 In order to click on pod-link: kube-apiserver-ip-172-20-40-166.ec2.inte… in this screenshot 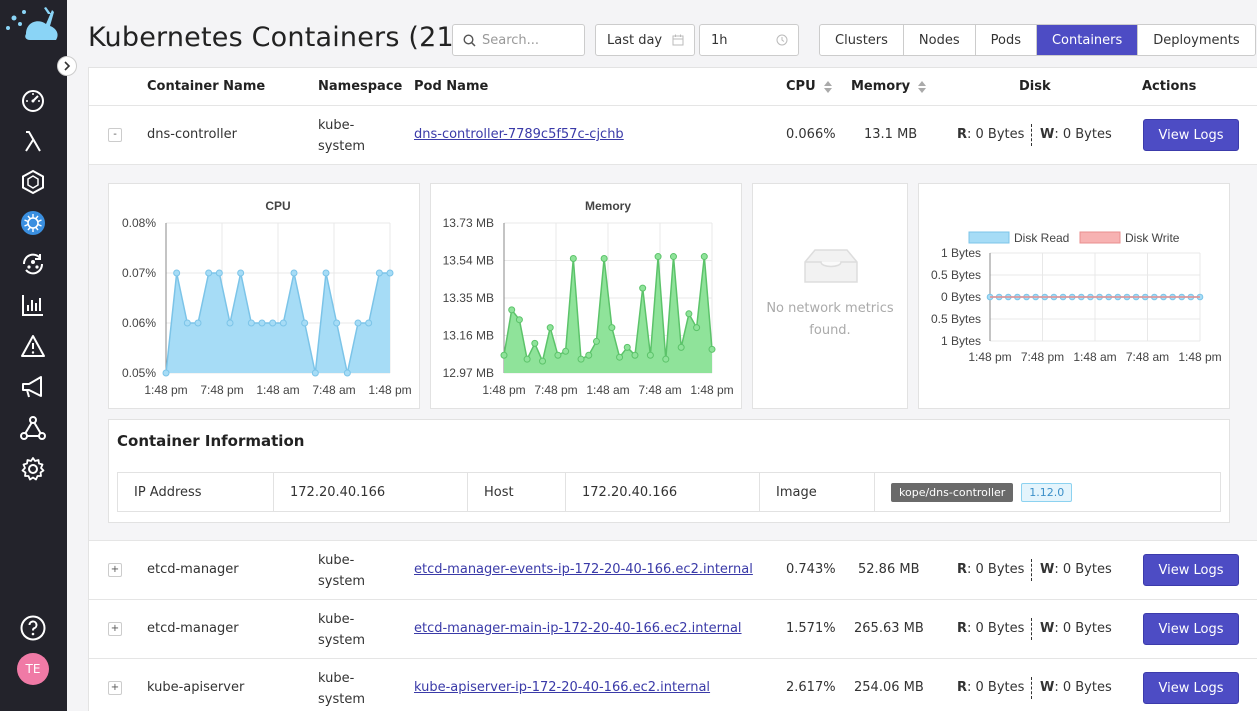, I will do `click(562, 687)`.